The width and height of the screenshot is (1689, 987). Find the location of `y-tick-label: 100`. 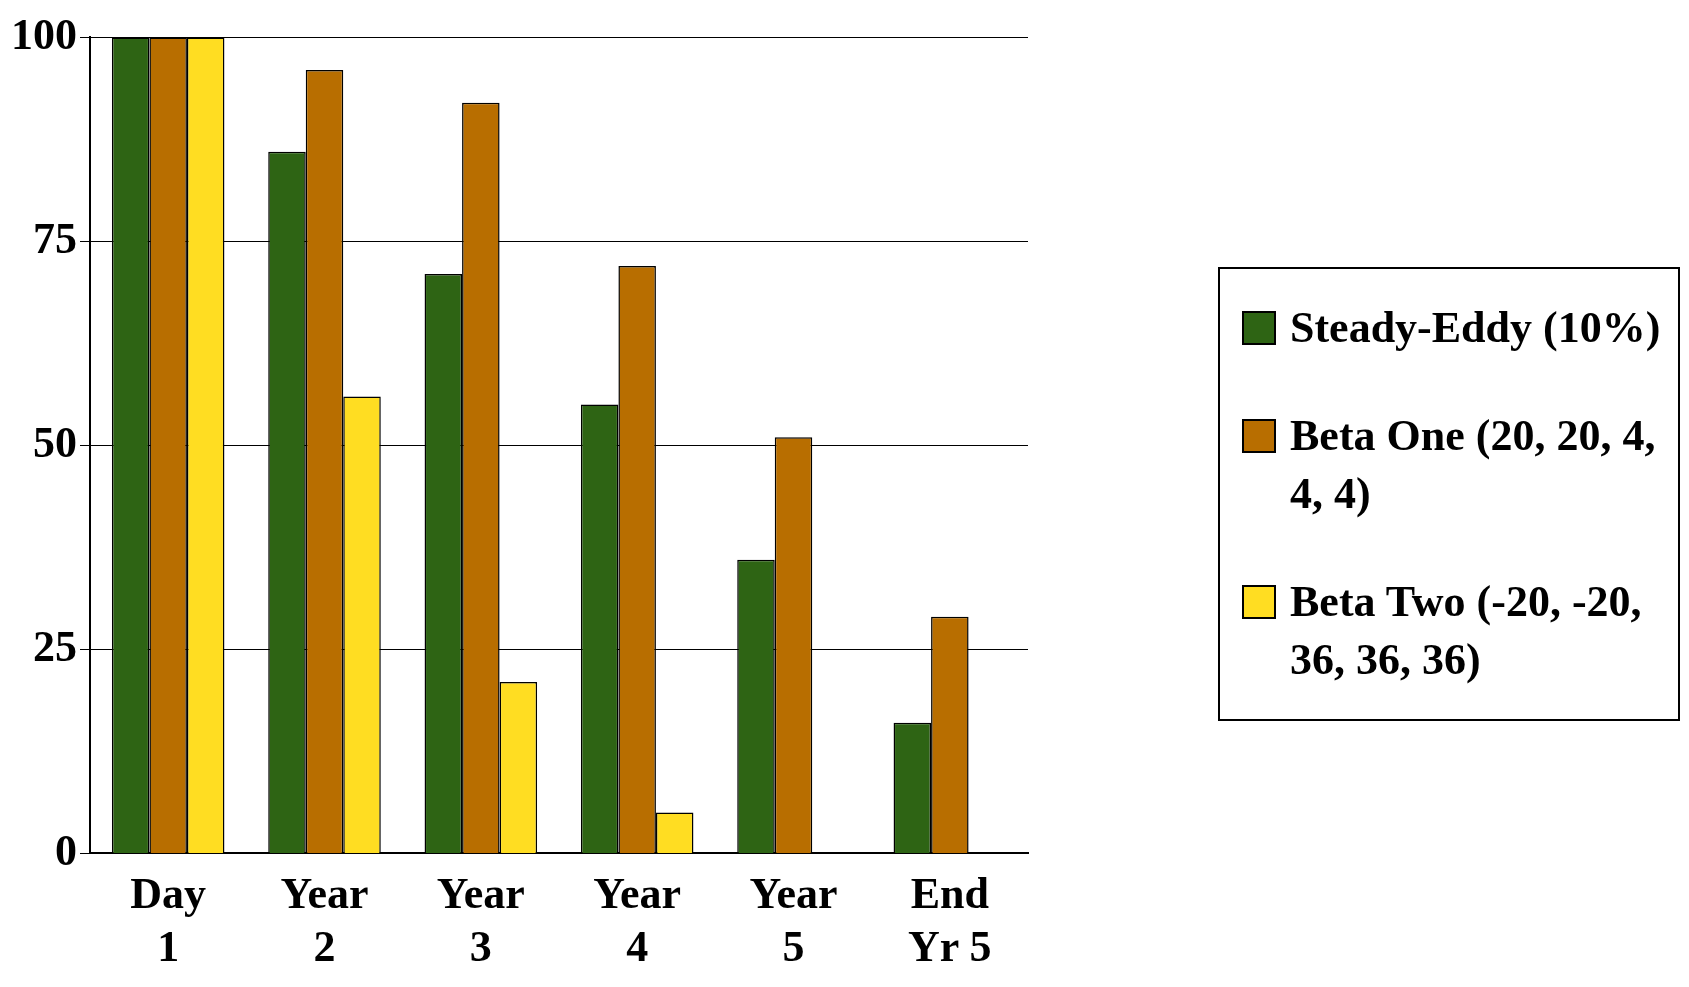

y-tick-label: 100 is located at coordinates (44, 34).